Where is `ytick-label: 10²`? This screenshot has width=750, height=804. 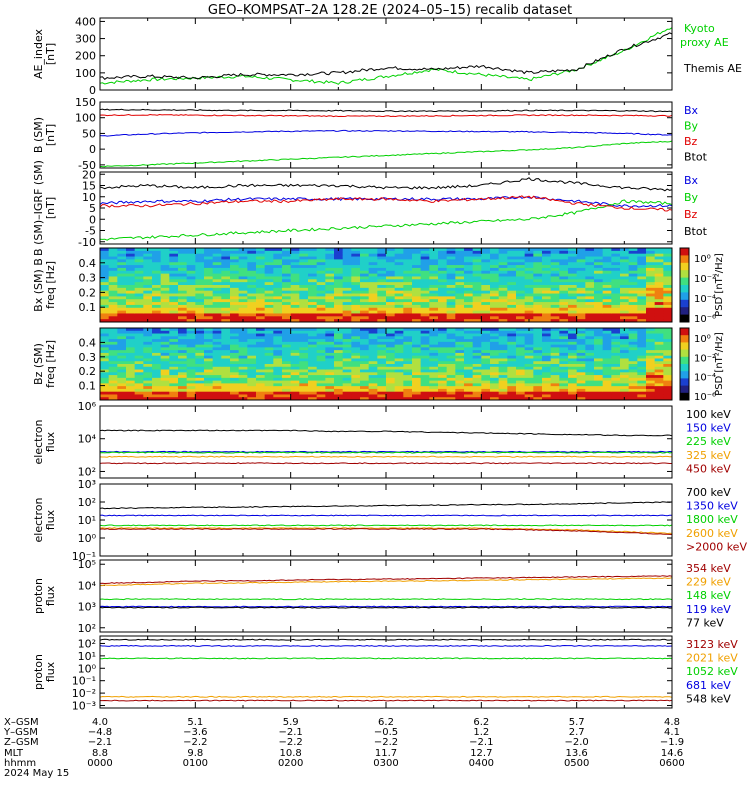 ytick-label: 10² is located at coordinates (87, 643).